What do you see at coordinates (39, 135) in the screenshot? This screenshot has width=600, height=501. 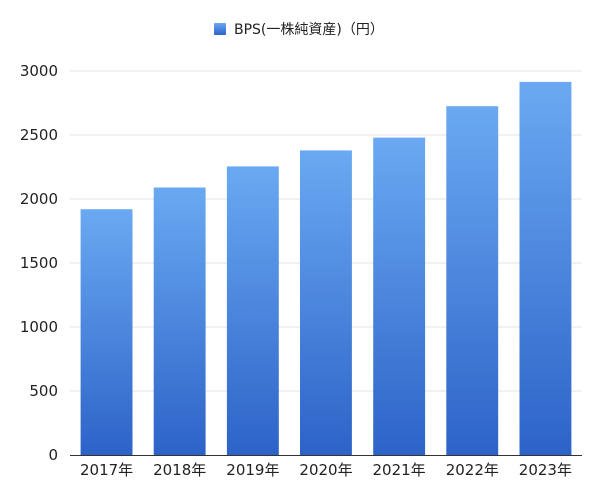 I see `y-tick-label: 2500` at bounding box center [39, 135].